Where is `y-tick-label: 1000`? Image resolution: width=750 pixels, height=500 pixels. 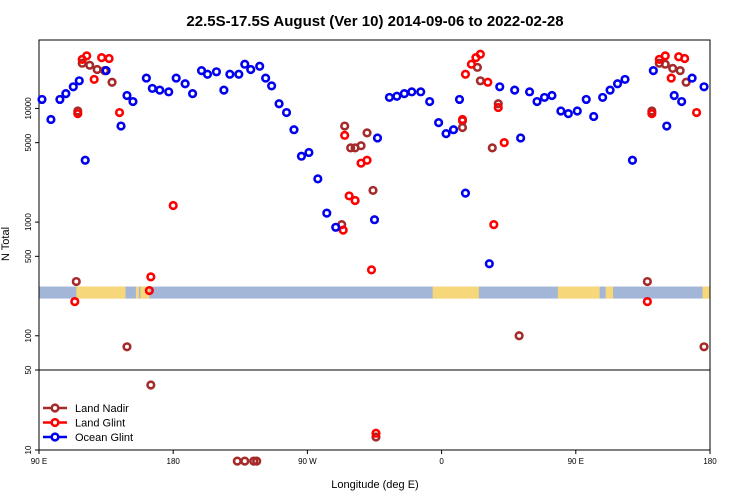 y-tick-label: 1000 is located at coordinates (28, 222).